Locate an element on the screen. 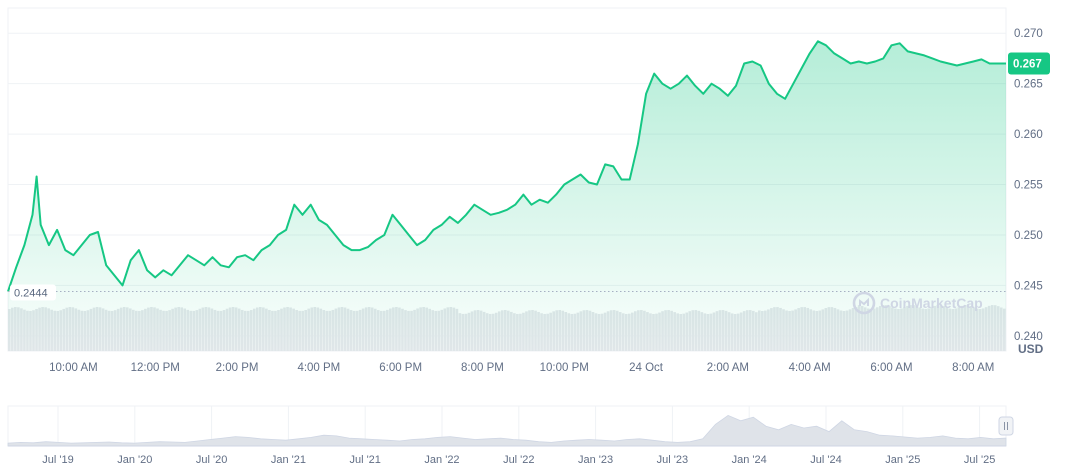  x-tick-label: 10:00 AM is located at coordinates (73, 368).